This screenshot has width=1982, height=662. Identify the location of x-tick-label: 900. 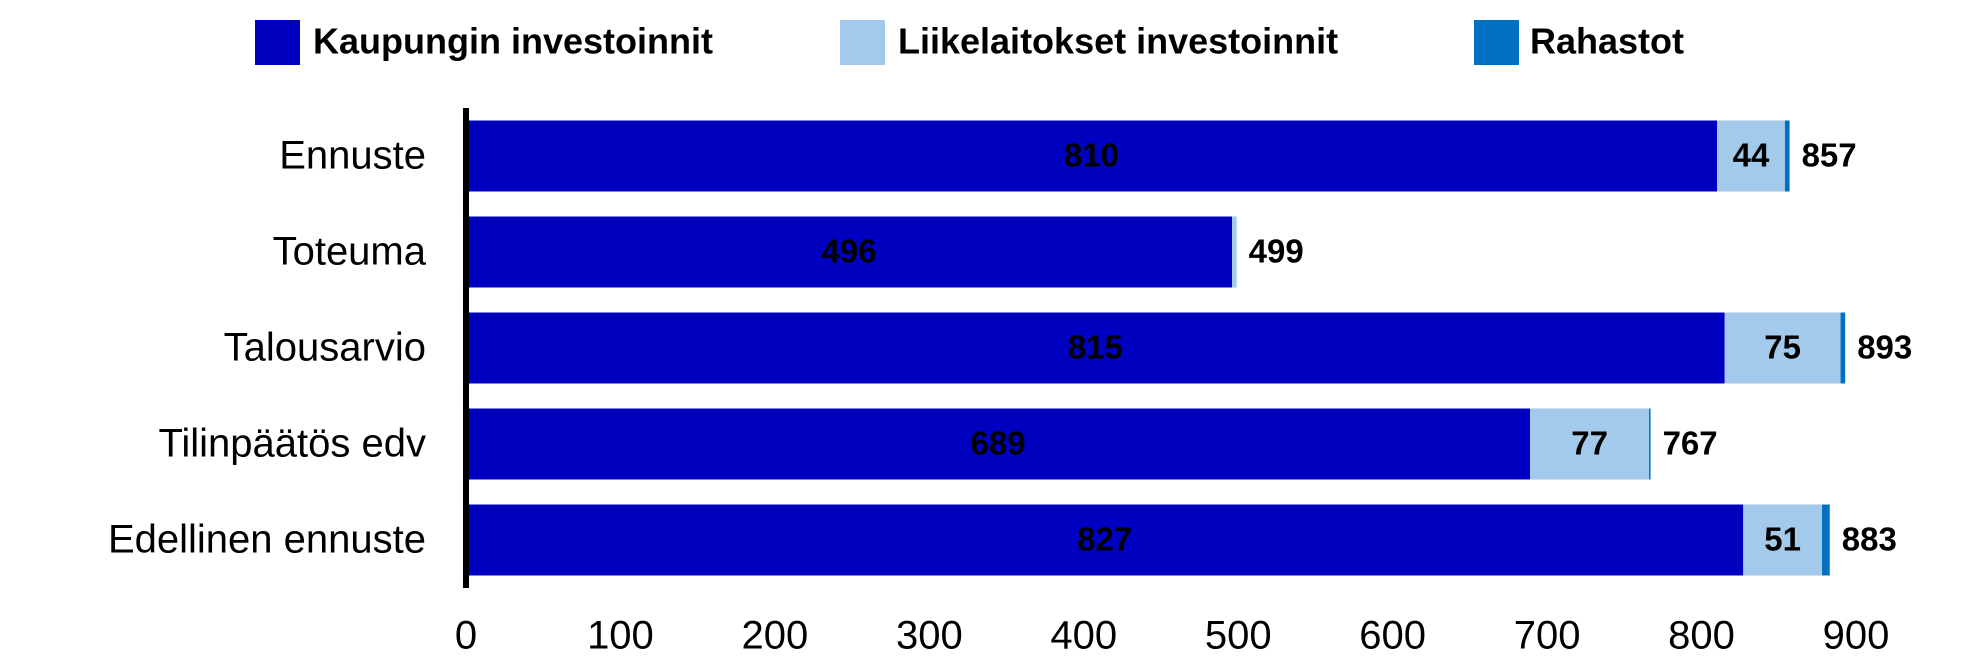
(1856, 636).